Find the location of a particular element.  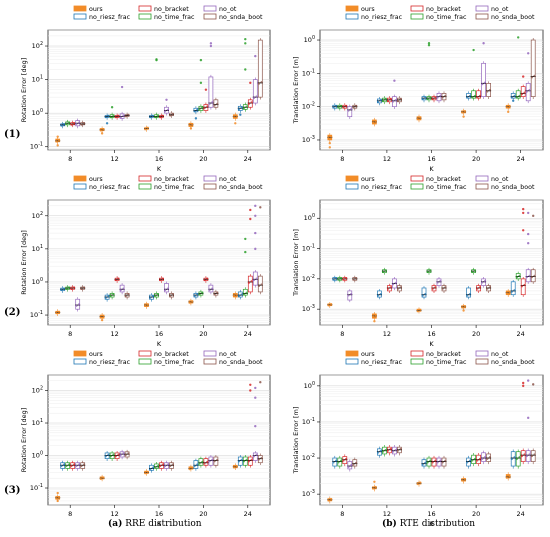

gridlines is located at coordinates (159, 90).